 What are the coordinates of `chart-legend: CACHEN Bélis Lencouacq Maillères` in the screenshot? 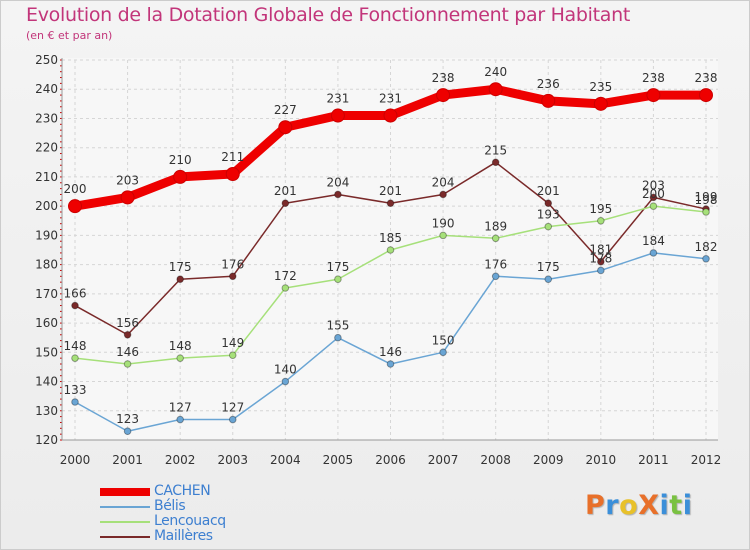 It's located at (163, 514).